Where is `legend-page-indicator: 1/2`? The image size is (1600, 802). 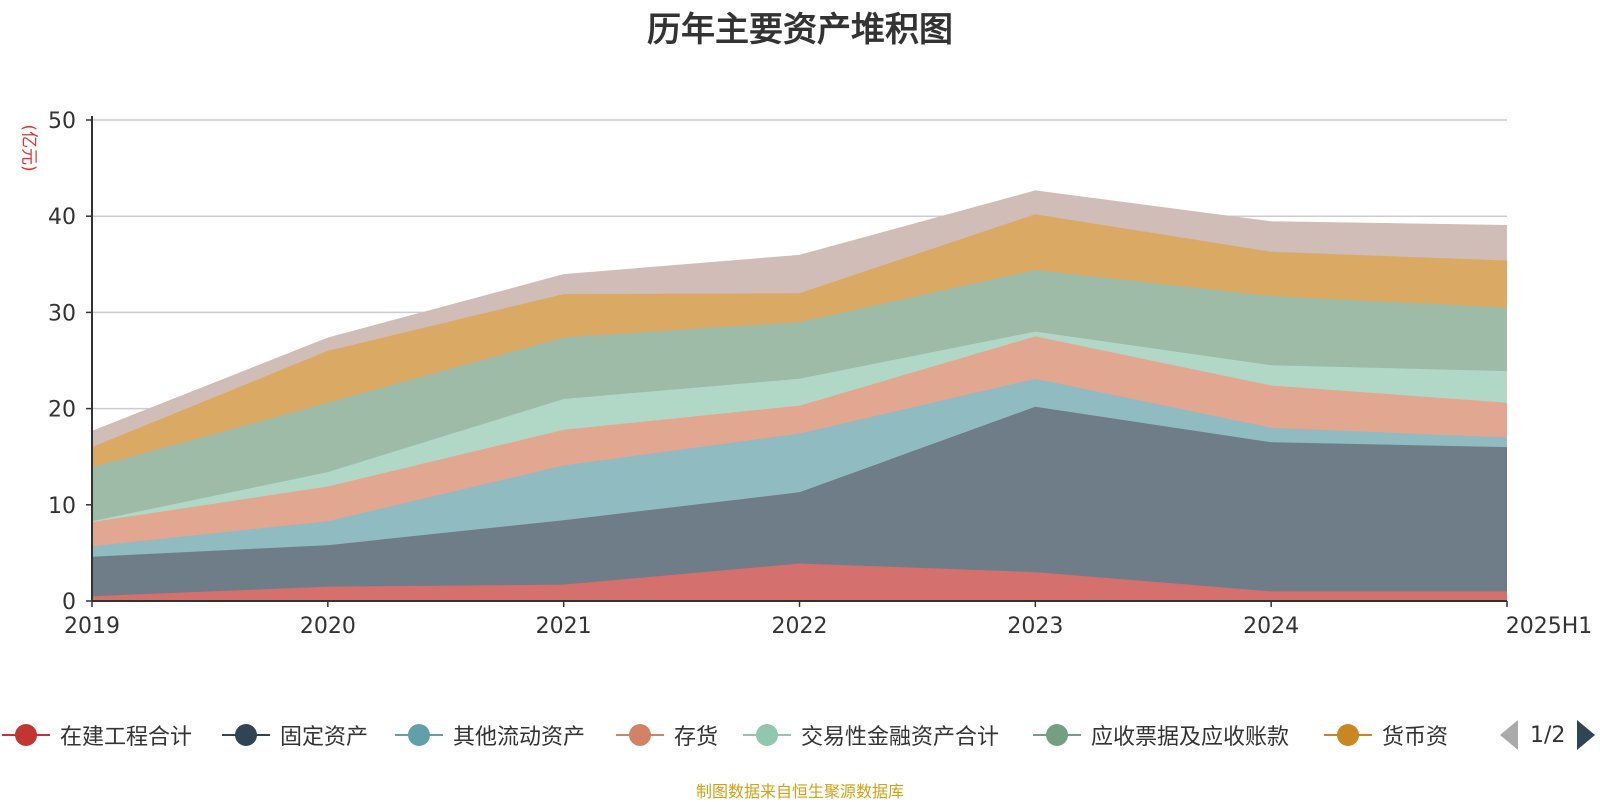 legend-page-indicator: 1/2 is located at coordinates (1548, 735).